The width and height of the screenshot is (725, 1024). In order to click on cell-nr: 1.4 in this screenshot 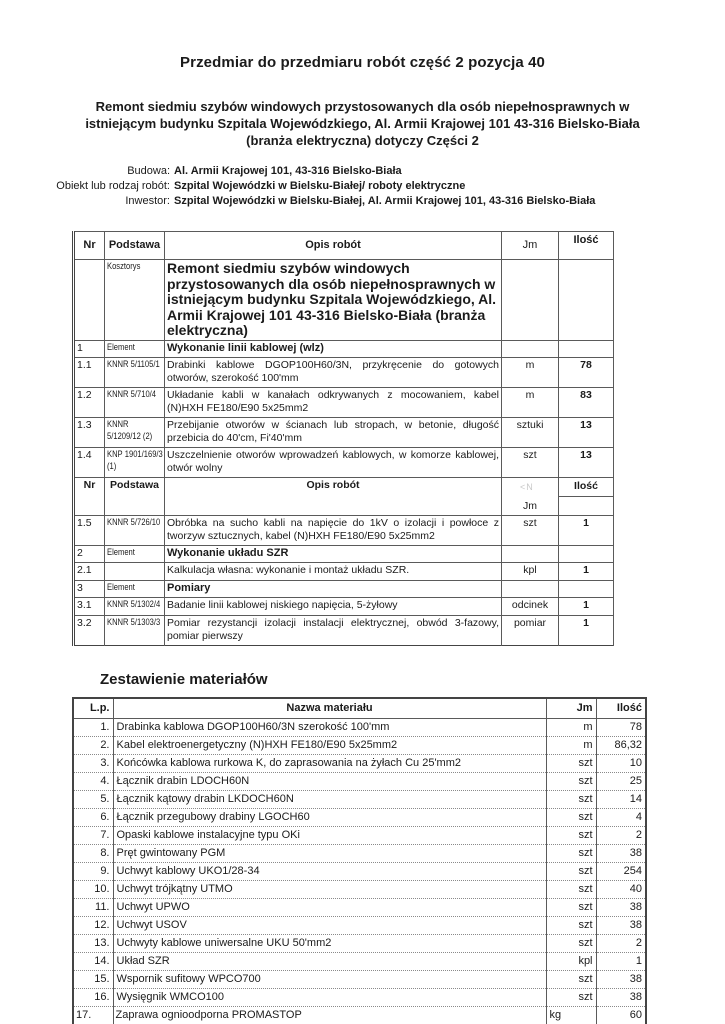, I will do `click(89, 462)`.